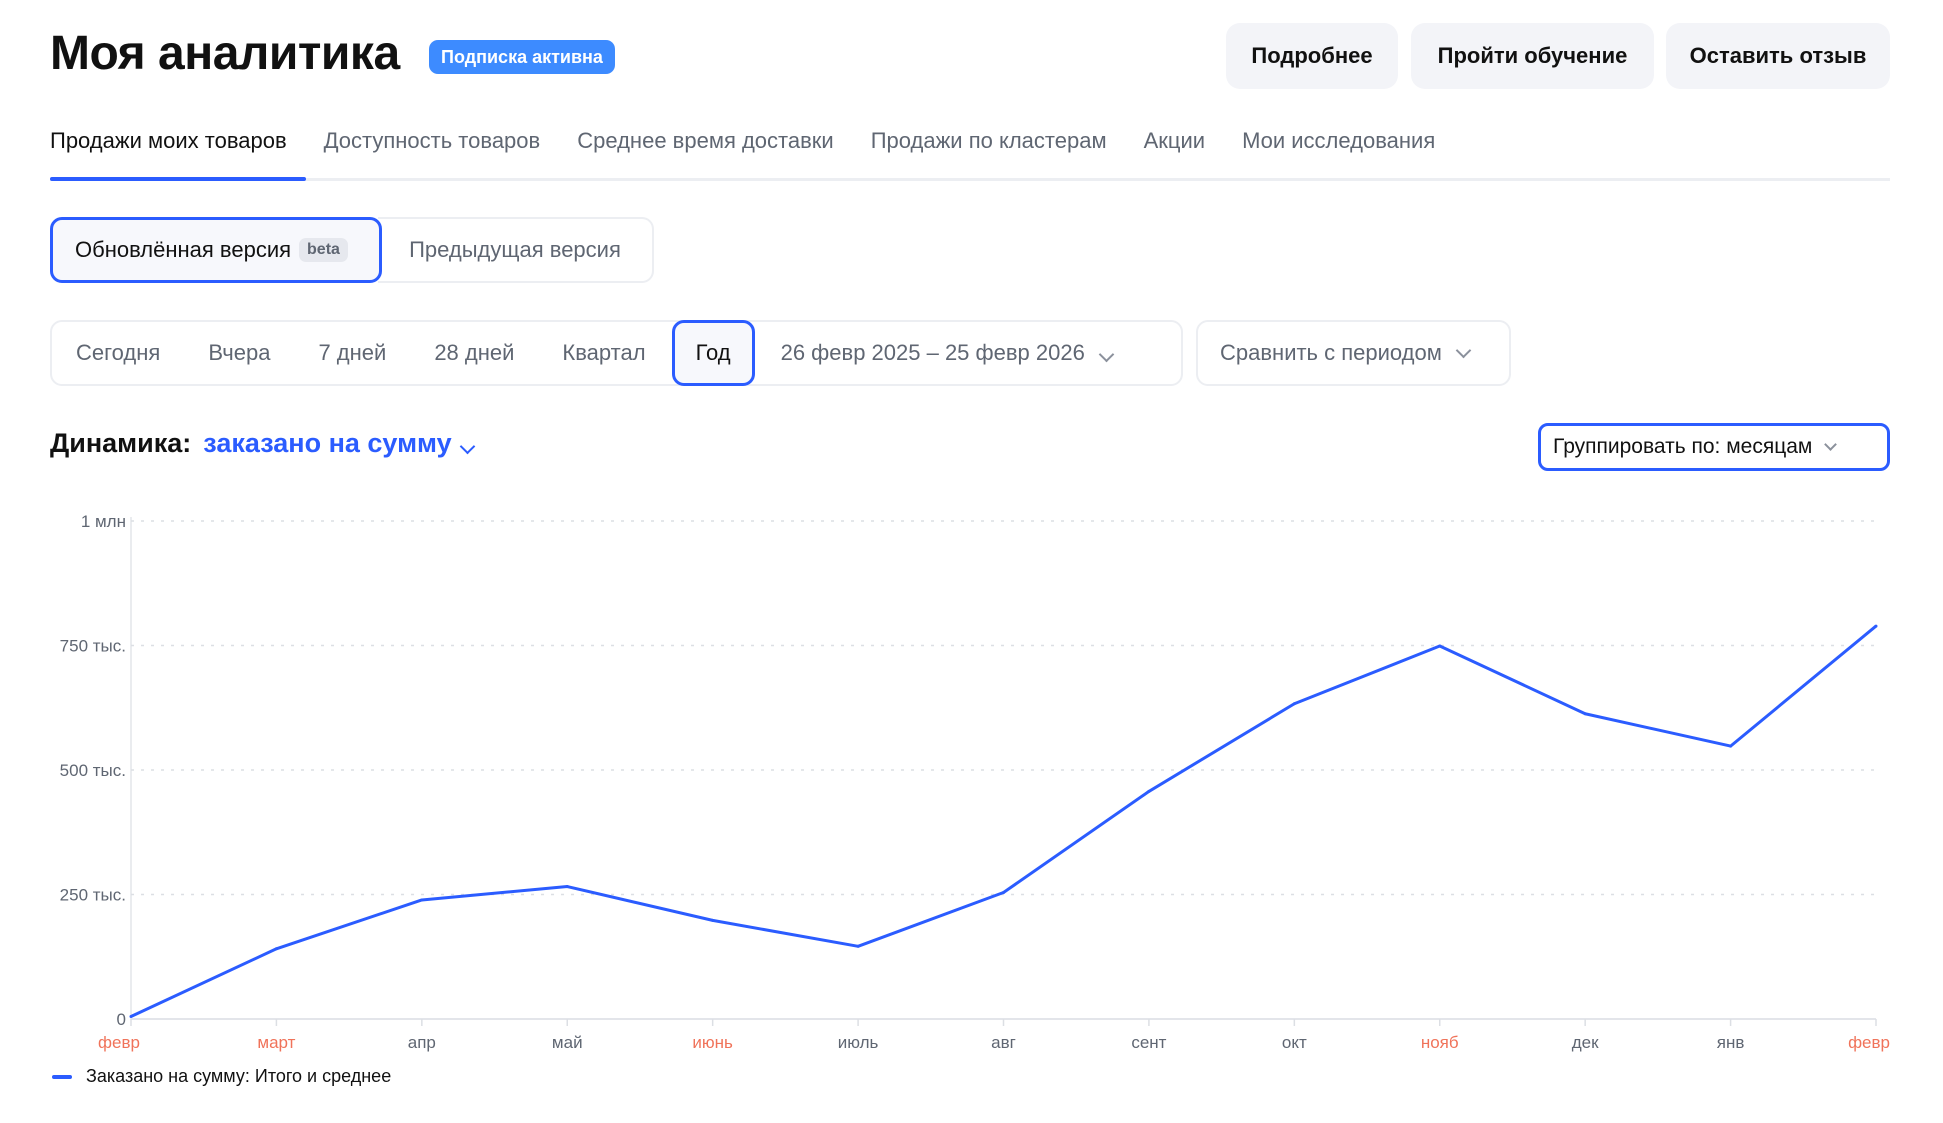 This screenshot has height=1123, width=1943. I want to click on y-tick-label: 1 млн, so click(103, 521).